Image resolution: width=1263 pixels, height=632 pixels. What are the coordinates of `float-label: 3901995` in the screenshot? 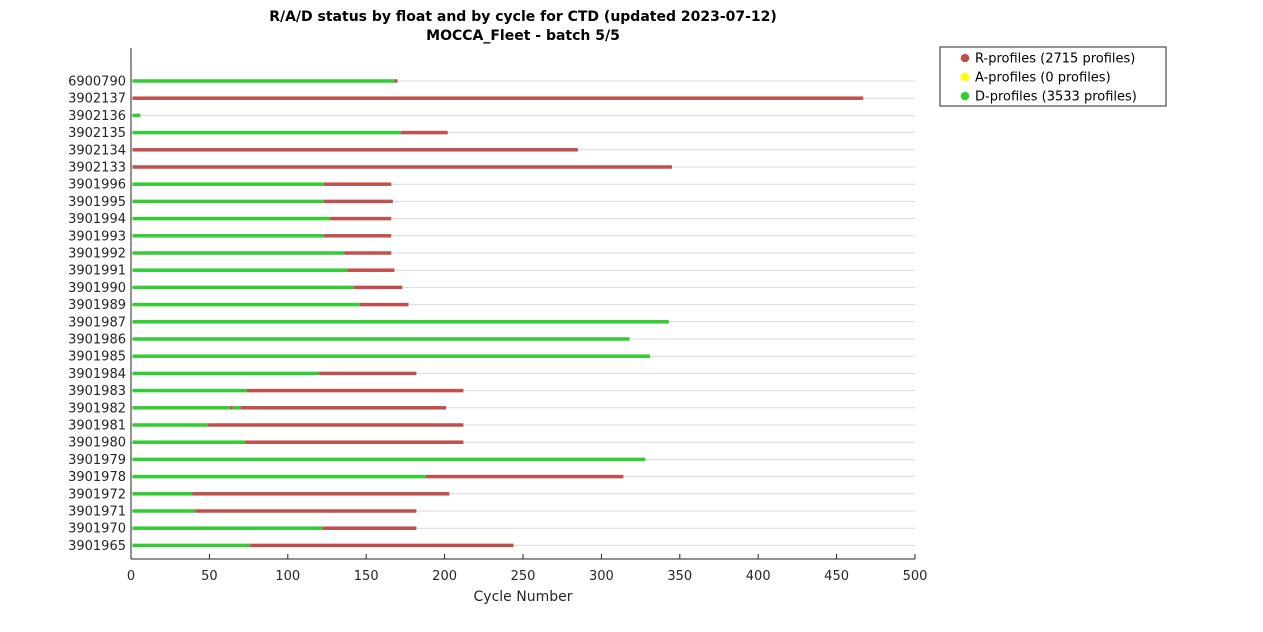 It's located at (97, 202).